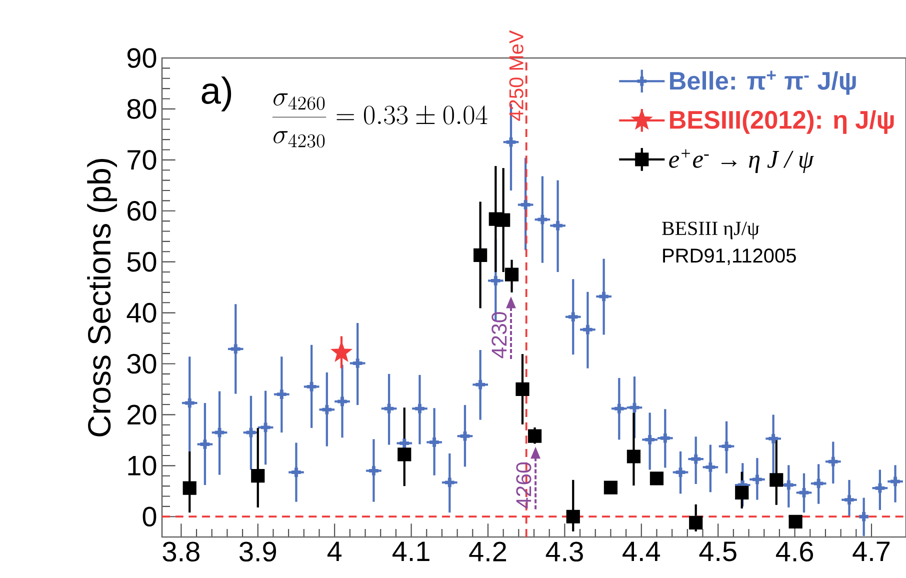 The height and width of the screenshot is (578, 906). What do you see at coordinates (142, 414) in the screenshot?
I see `y-tick-label: 20` at bounding box center [142, 414].